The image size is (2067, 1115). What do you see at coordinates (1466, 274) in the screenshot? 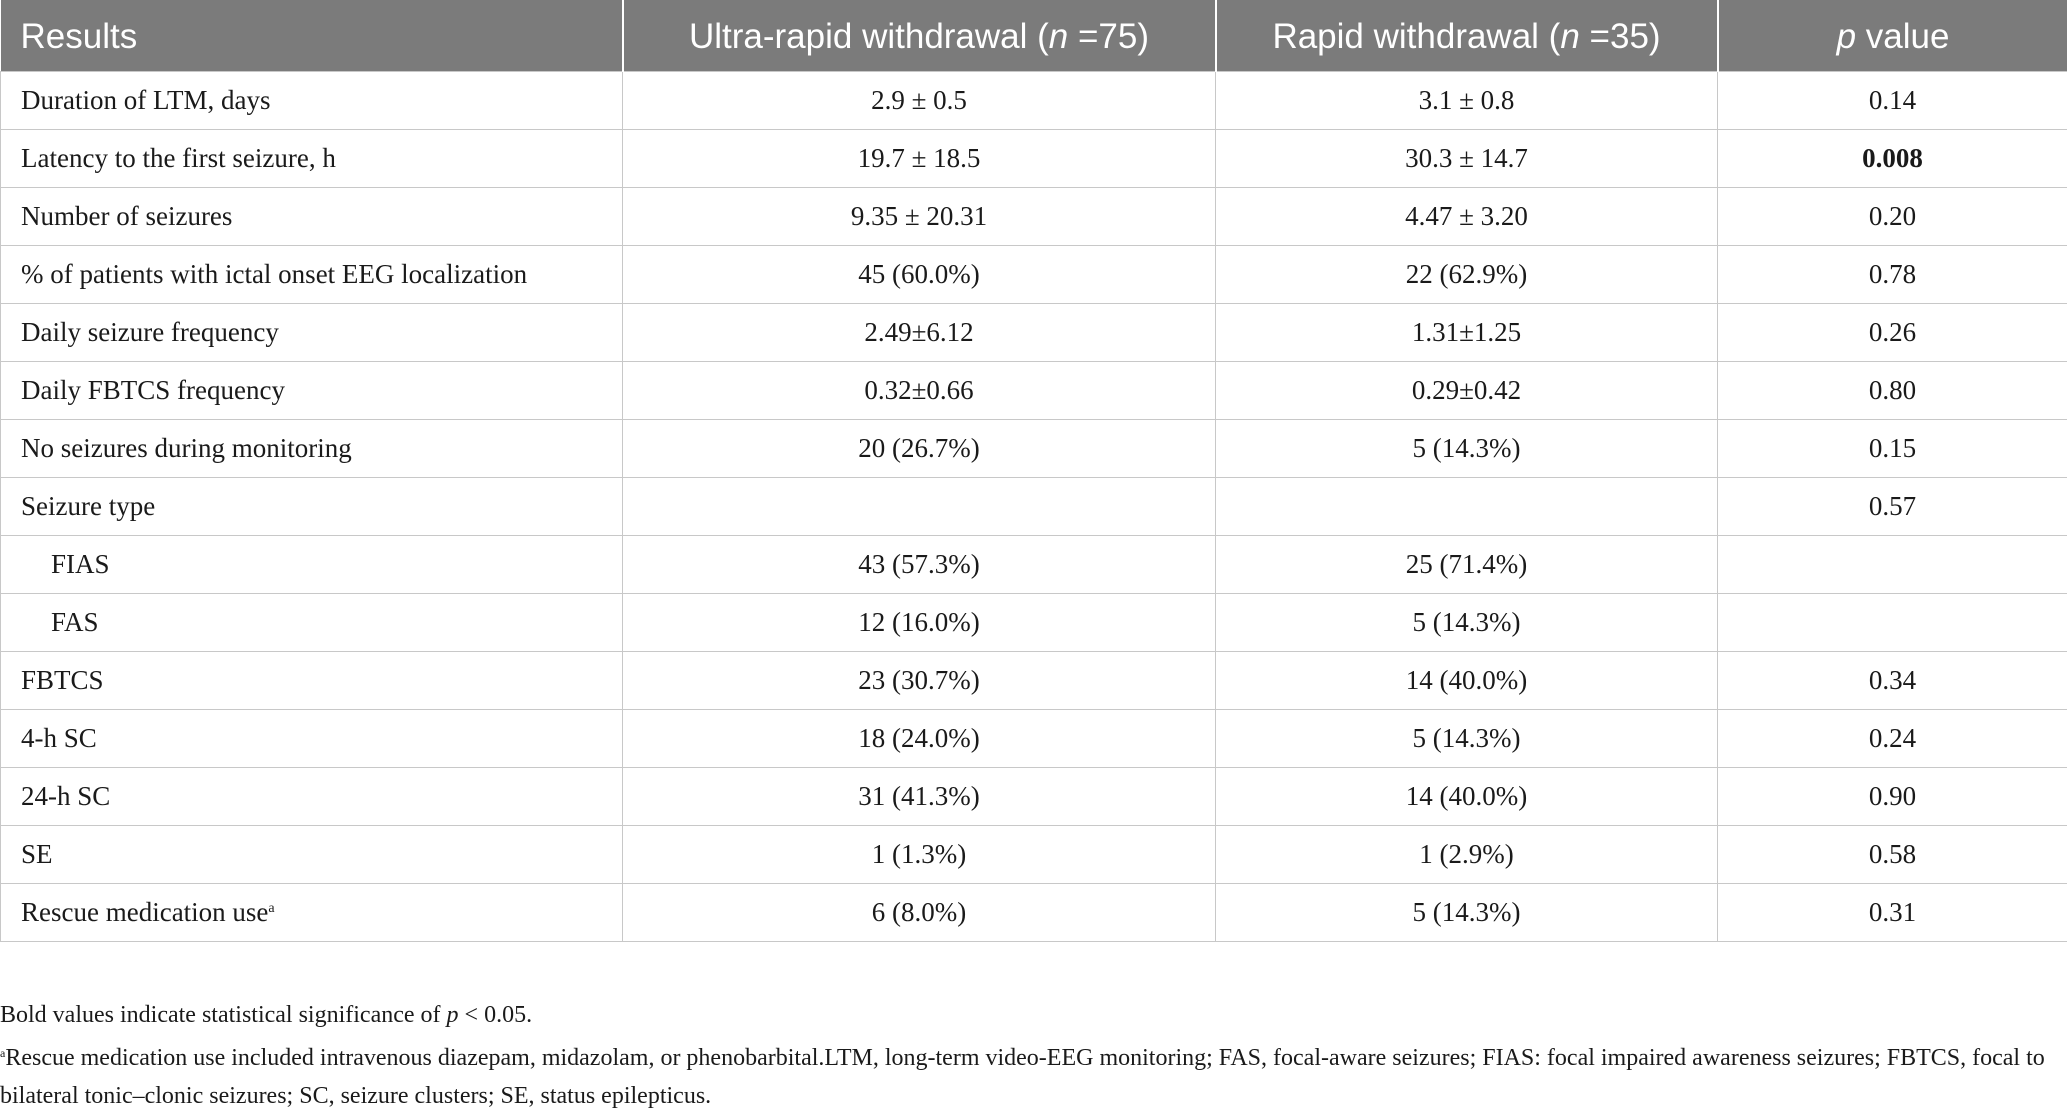
I see `rapid-value: 22 (62.9%)` at bounding box center [1466, 274].